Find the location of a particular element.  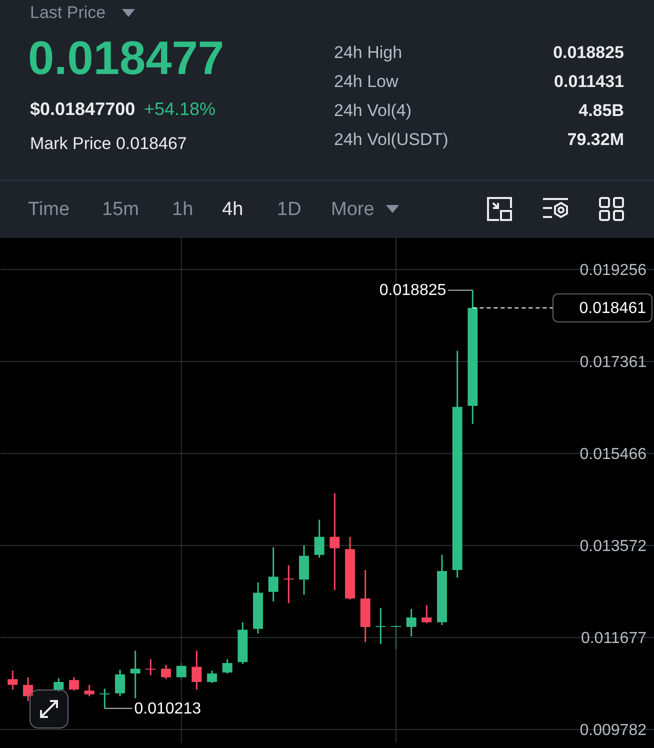

text: 24h High is located at coordinates (368, 53).